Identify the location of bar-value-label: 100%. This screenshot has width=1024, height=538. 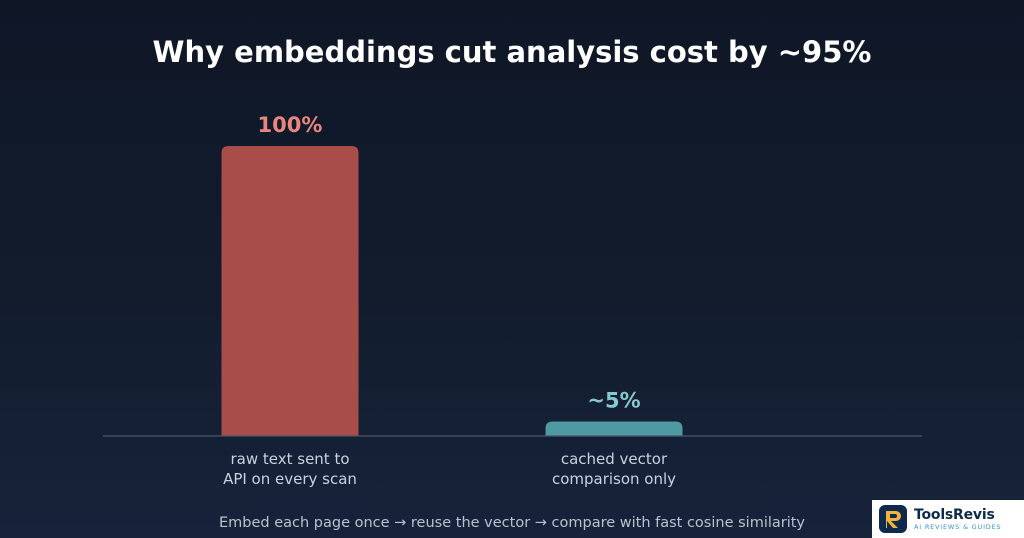
(290, 125).